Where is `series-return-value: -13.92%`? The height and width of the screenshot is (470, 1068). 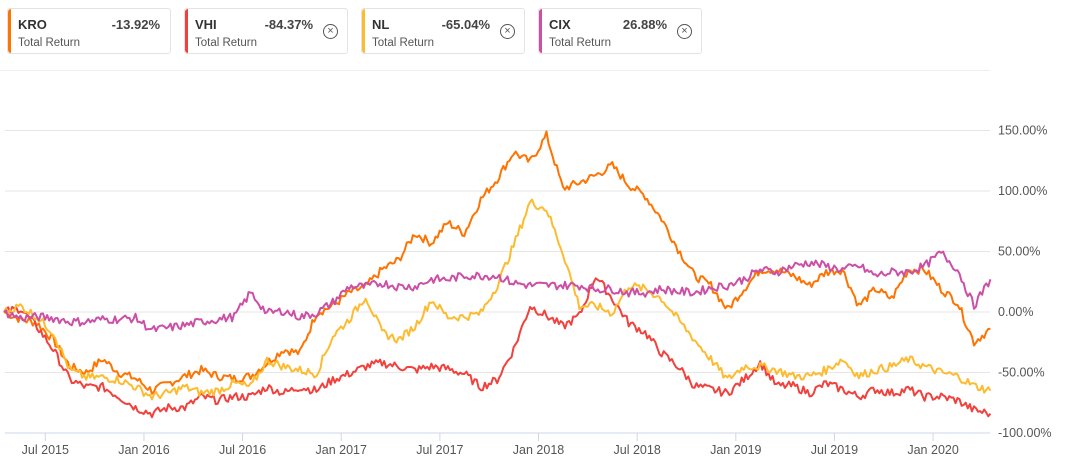 series-return-value: -13.92% is located at coordinates (135, 24).